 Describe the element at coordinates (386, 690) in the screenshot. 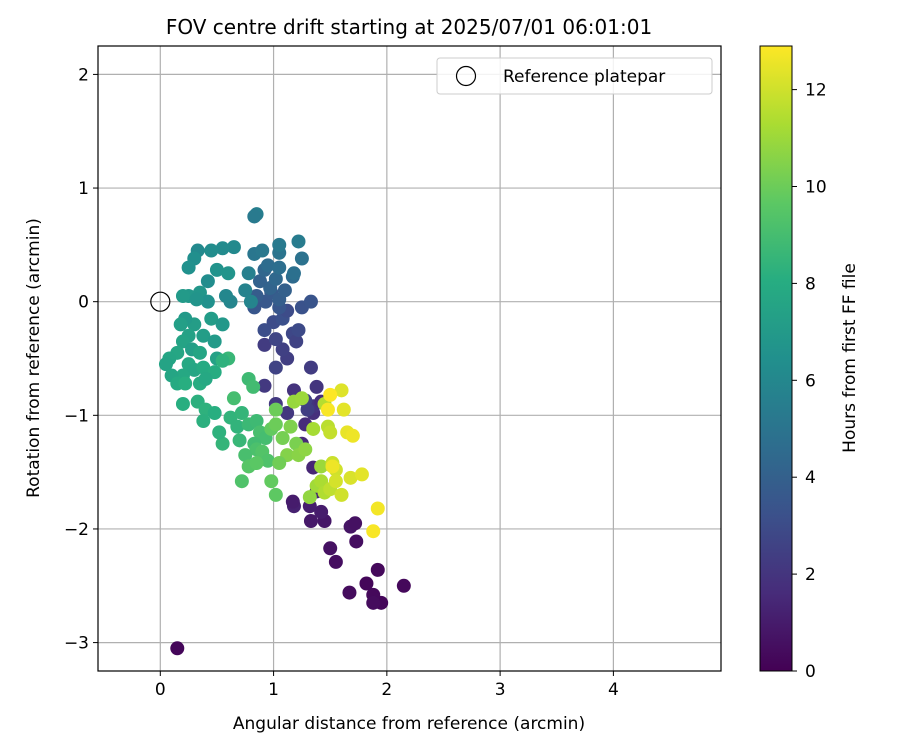

I see `x-tick-label: 2` at that location.